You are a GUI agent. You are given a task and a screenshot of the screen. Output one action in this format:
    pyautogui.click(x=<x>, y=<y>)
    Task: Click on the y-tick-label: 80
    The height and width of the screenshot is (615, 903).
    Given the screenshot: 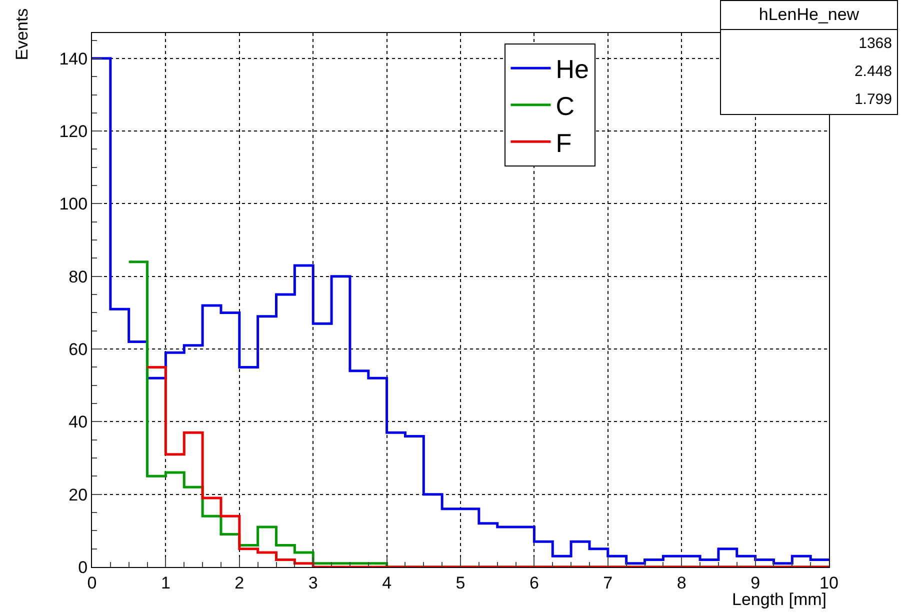 What is the action you would take?
    pyautogui.click(x=78, y=276)
    